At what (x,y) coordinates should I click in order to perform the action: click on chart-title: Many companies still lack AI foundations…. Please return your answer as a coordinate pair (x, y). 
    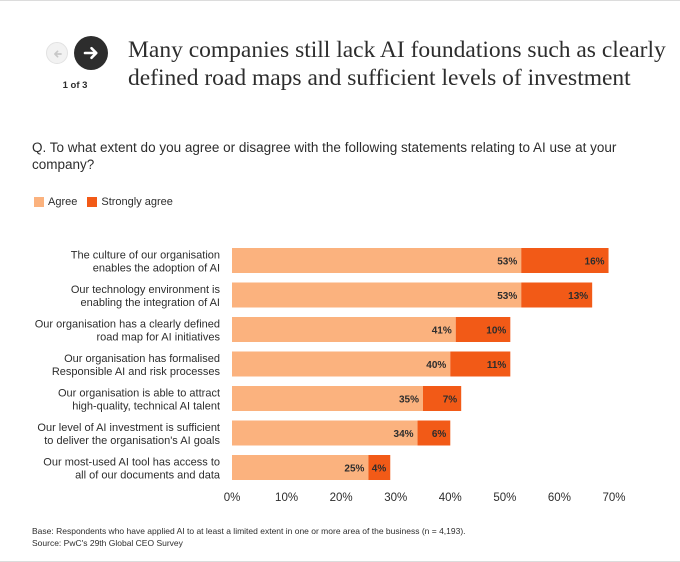
    Looking at the image, I should click on (397, 64).